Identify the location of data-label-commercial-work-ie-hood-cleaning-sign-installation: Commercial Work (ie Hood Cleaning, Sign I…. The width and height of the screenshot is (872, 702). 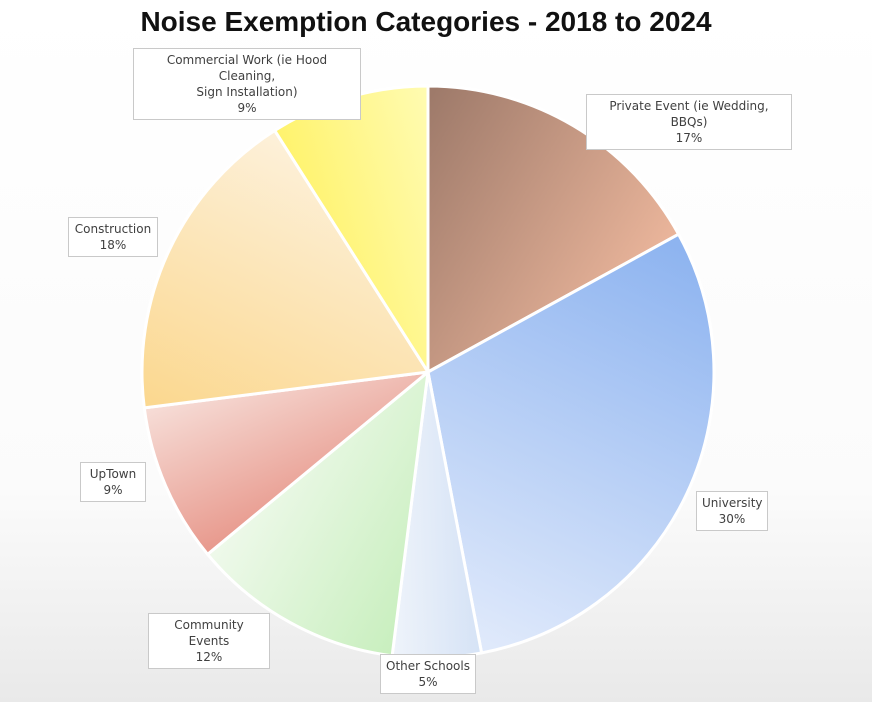
(247, 84).